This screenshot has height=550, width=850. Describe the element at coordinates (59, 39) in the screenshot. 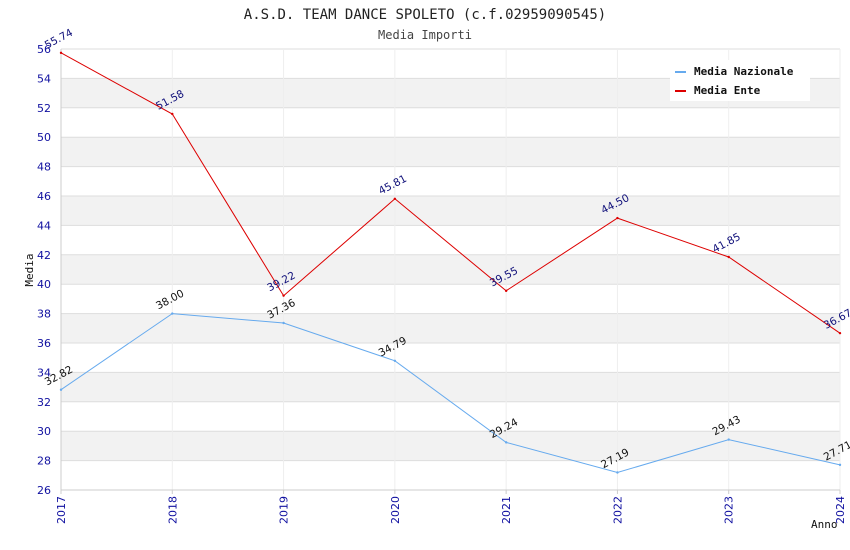

I see `data-label: 55.74` at that location.